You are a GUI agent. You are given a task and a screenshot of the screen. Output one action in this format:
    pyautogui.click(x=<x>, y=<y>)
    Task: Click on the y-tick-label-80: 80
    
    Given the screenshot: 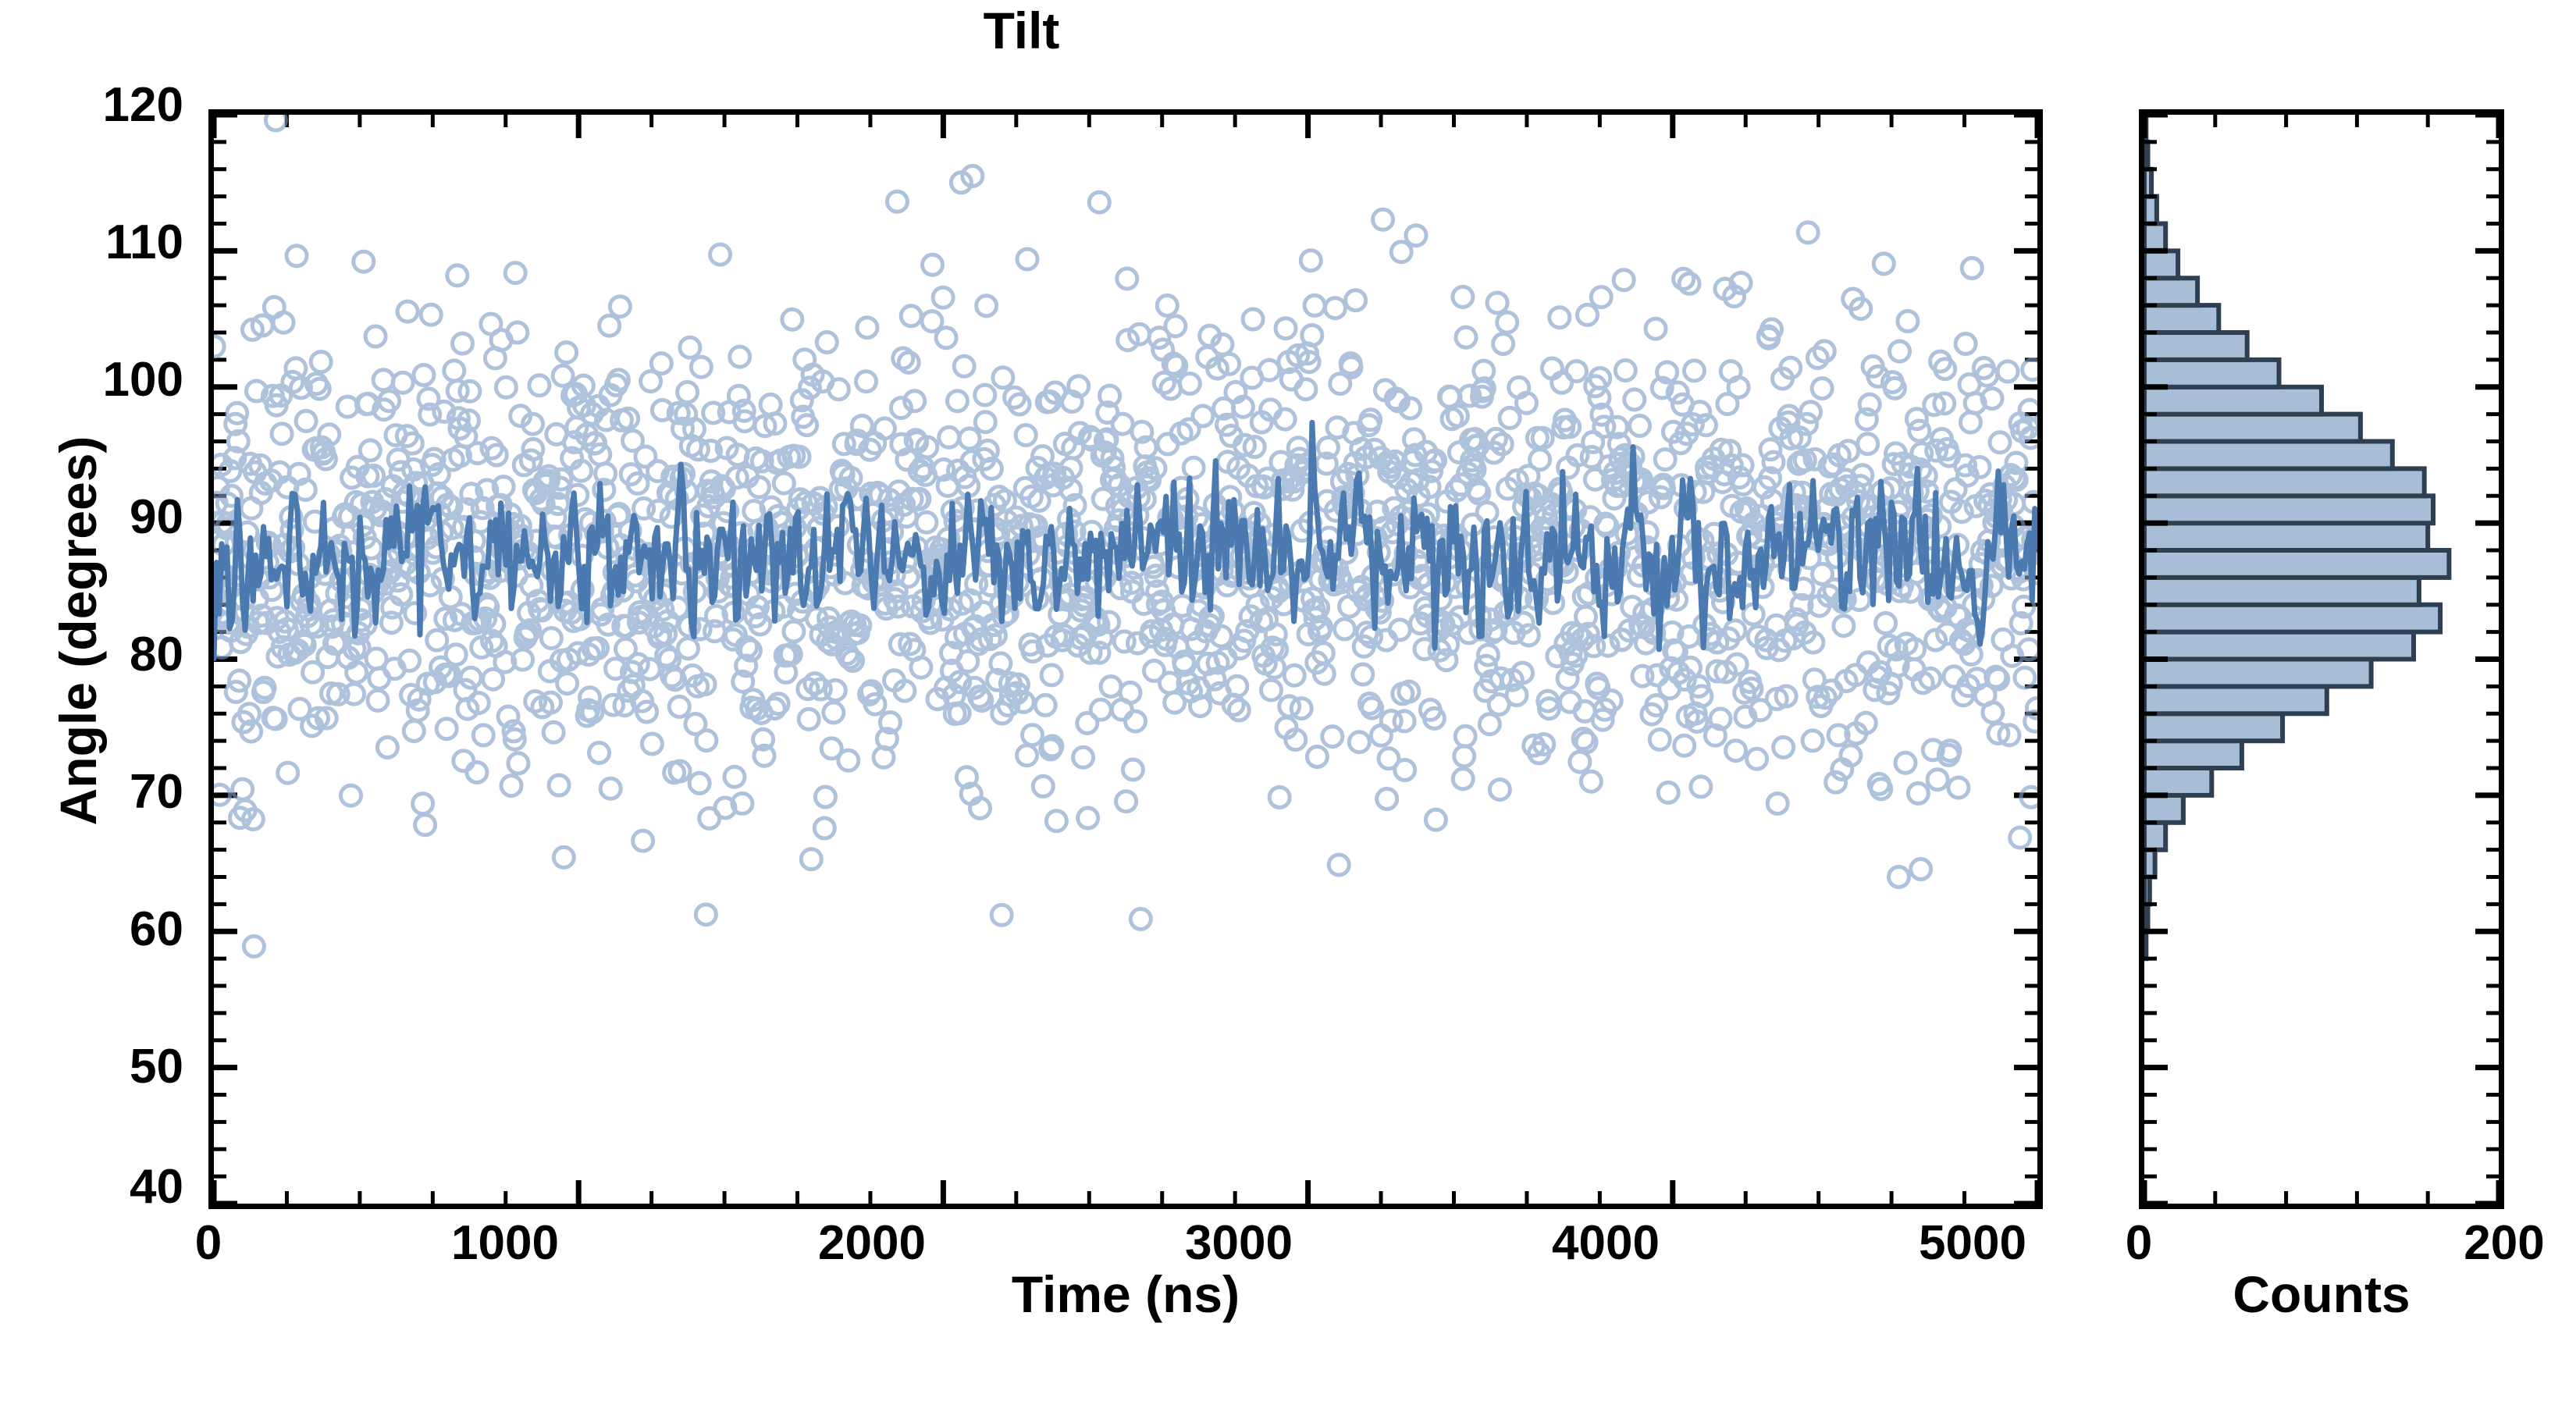 What is the action you would take?
    pyautogui.click(x=156, y=654)
    